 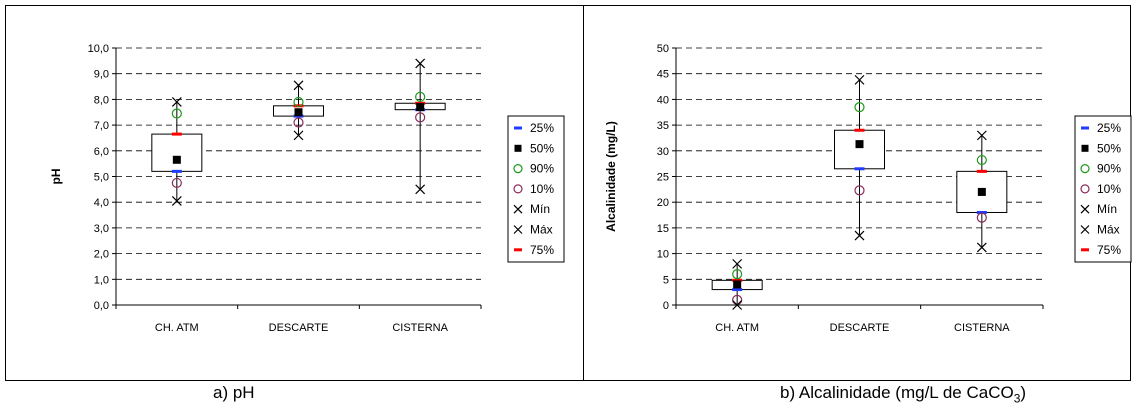 I want to click on chart2-ytick-label: 30, so click(x=663, y=152).